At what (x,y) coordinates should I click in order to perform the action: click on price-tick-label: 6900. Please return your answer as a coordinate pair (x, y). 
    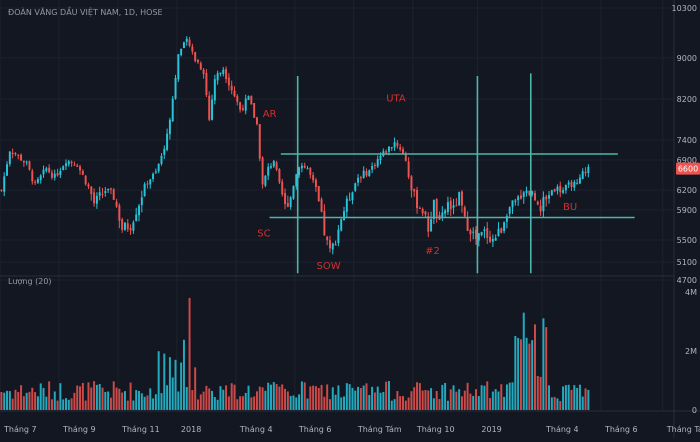
    Looking at the image, I should click on (687, 160).